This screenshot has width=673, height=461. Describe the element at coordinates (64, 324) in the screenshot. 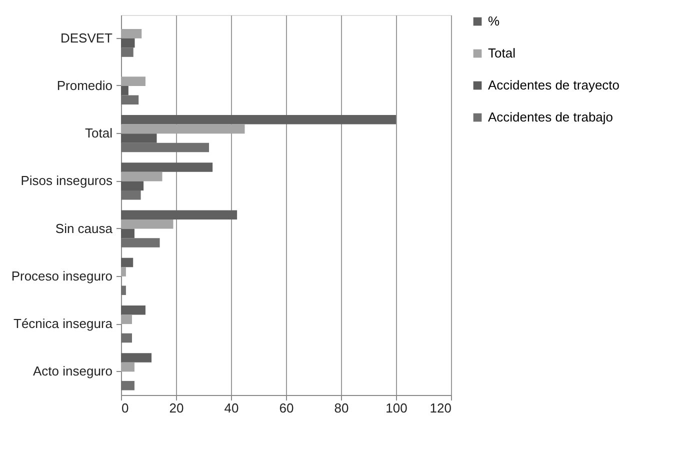

I see `y-tick-label: Técnica insegura` at that location.